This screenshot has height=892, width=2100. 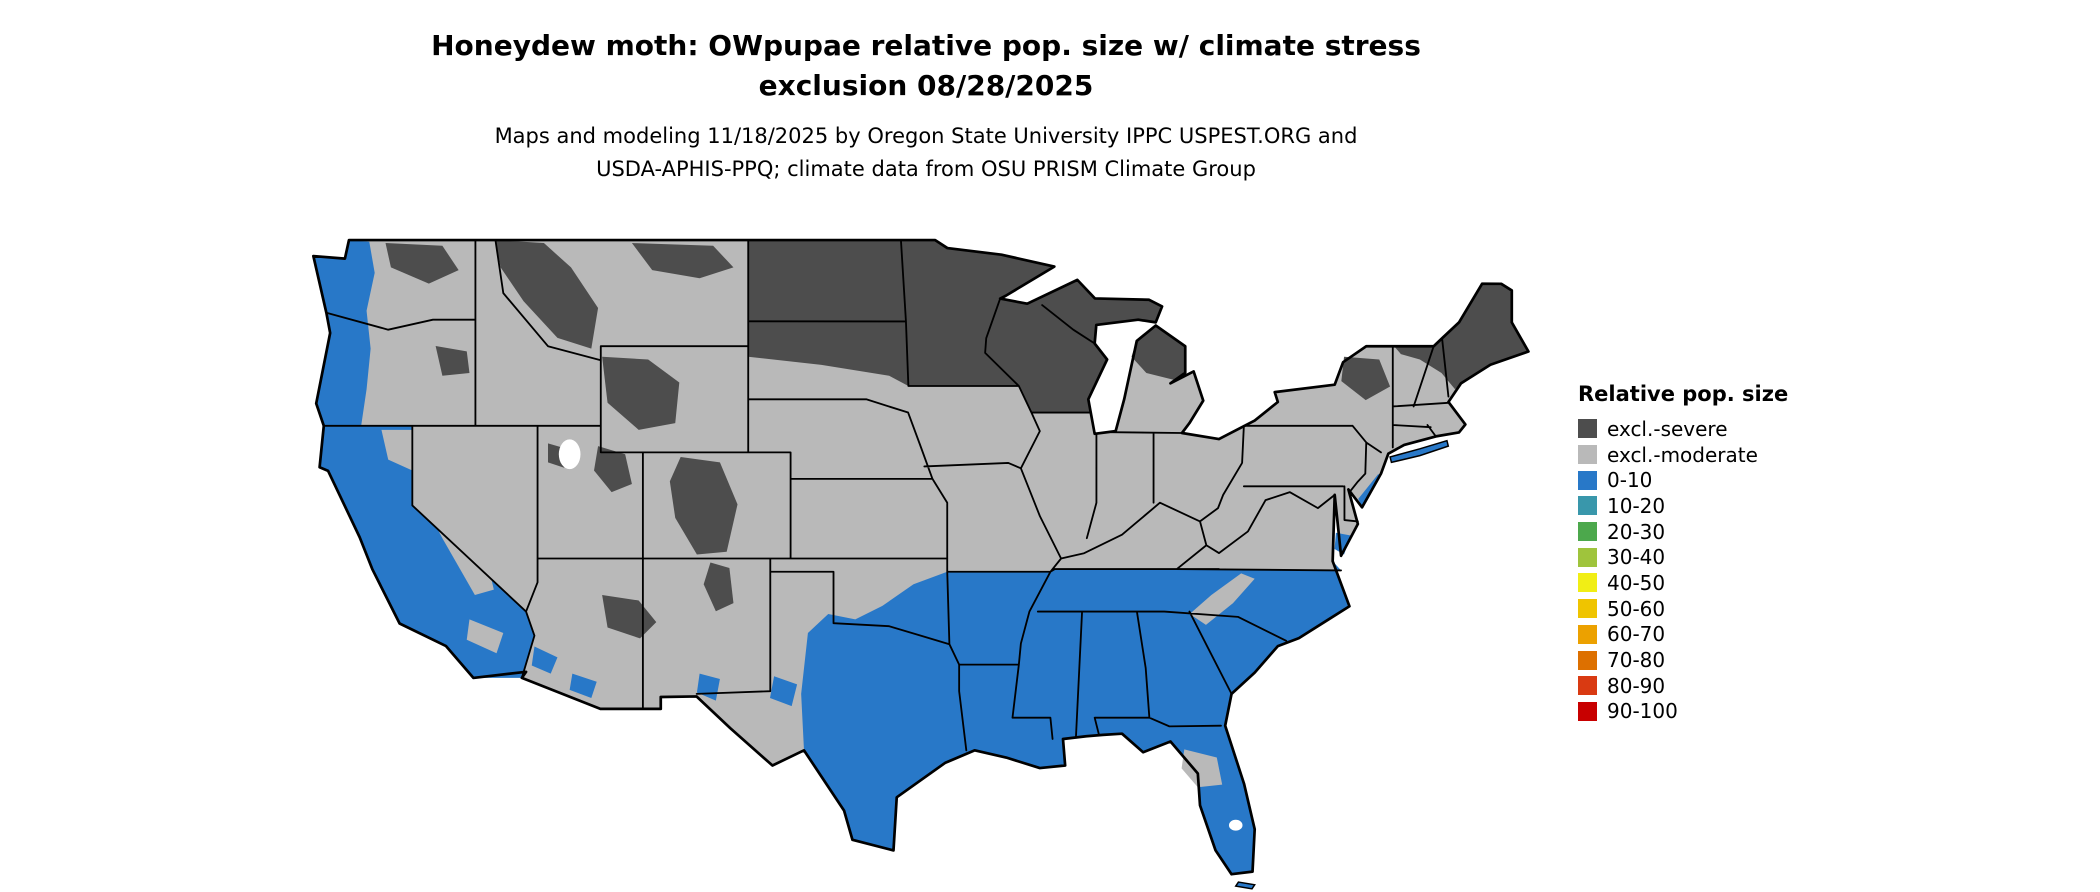 What do you see at coordinates (1636, 531) in the screenshot?
I see `legend-label: 20-30` at bounding box center [1636, 531].